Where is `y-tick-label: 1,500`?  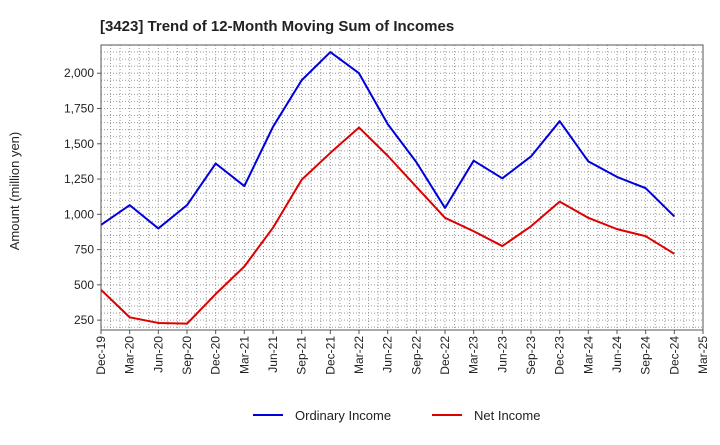 y-tick-label: 1,500 is located at coordinates (79, 144).